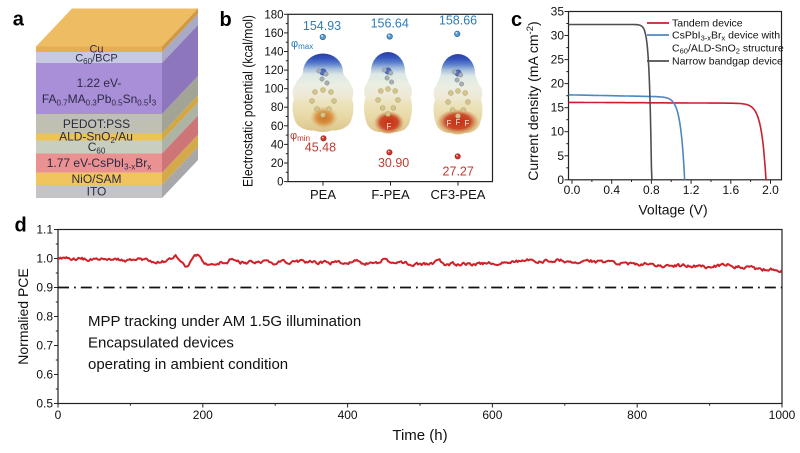 This screenshot has width=800, height=453. Describe the element at coordinates (390, 194) in the screenshot. I see `svg-text: F-PEA` at that location.